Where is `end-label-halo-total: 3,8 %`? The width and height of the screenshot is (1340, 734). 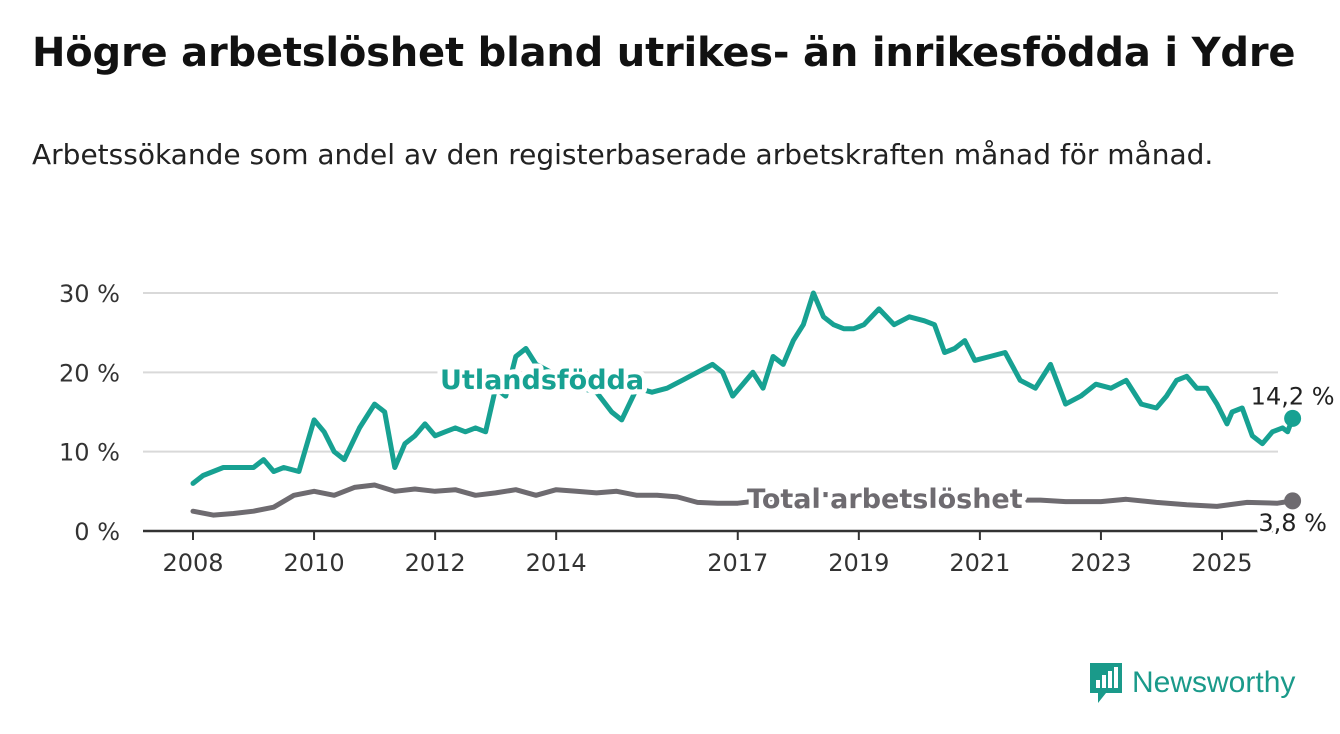 end-label-halo-total: 3,8 % is located at coordinates (1292, 523).